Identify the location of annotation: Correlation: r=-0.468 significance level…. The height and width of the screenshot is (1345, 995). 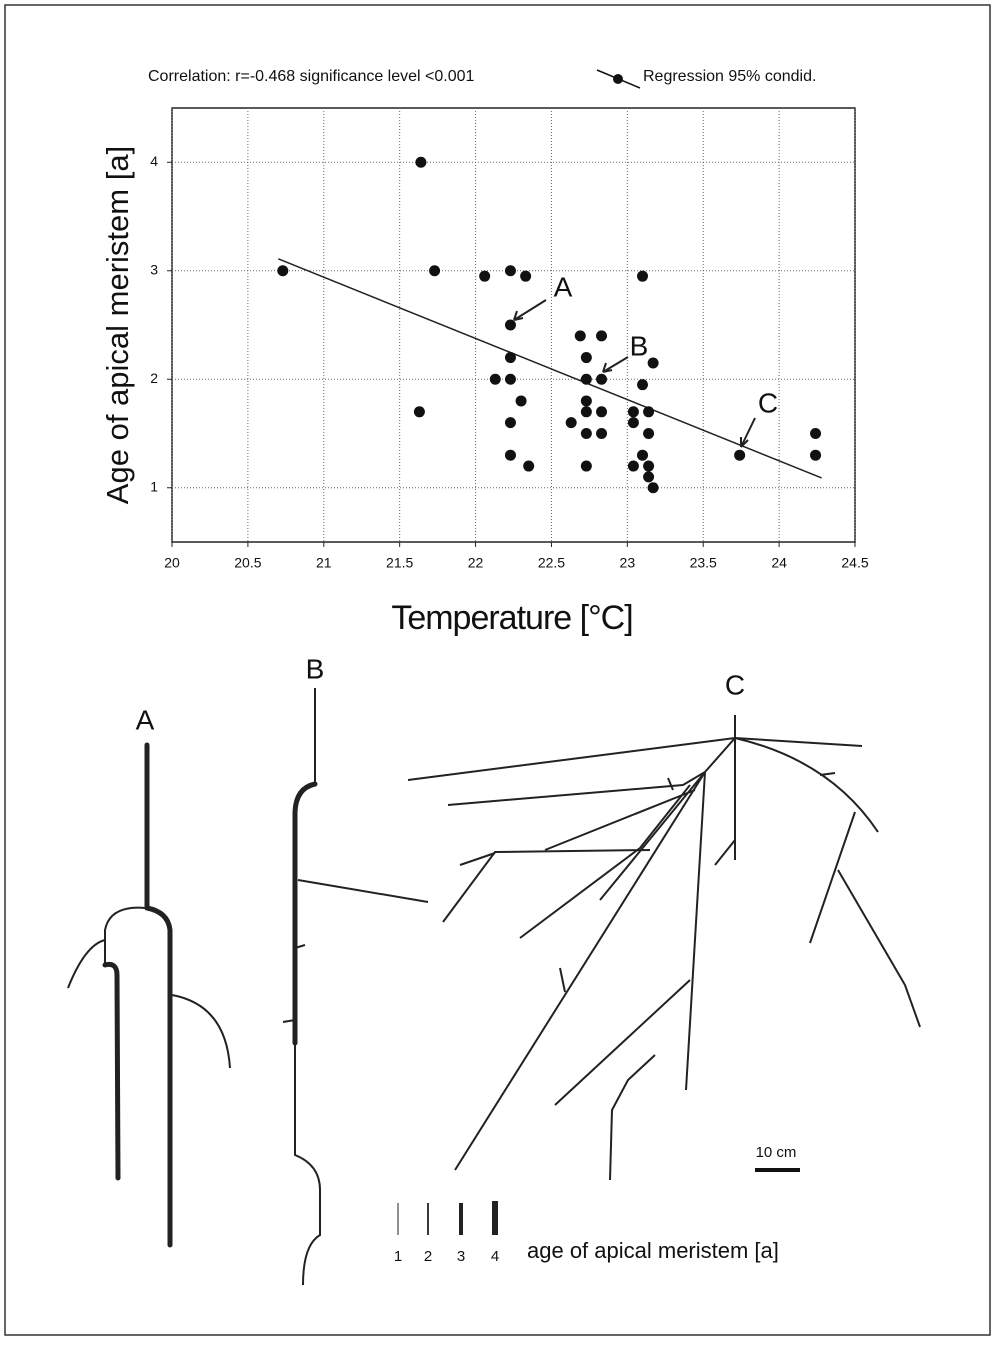
(311, 76).